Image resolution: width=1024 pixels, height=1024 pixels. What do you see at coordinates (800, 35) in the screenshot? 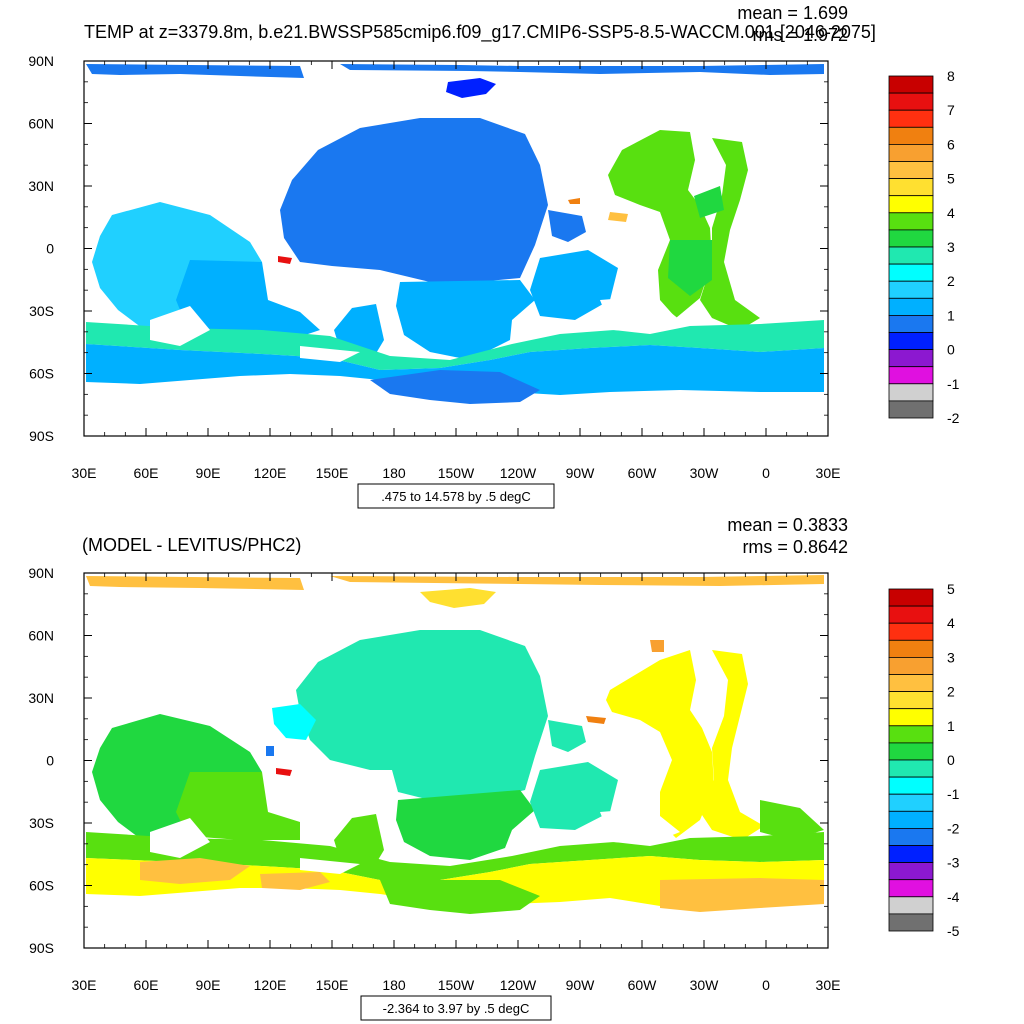
I see `panel-top-rms: rms = 1.972` at bounding box center [800, 35].